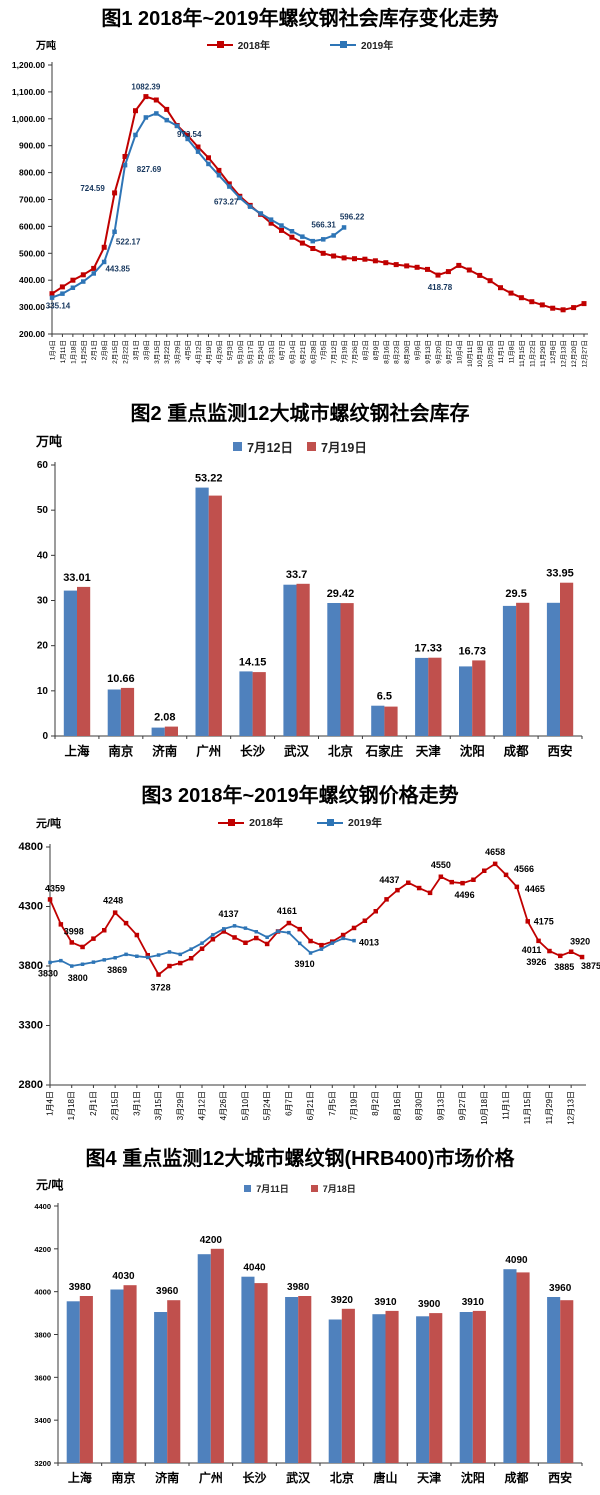 This screenshot has height=1495, width=600. What do you see at coordinates (440, 287) in the screenshot?
I see `data-label: 418.78` at bounding box center [440, 287].